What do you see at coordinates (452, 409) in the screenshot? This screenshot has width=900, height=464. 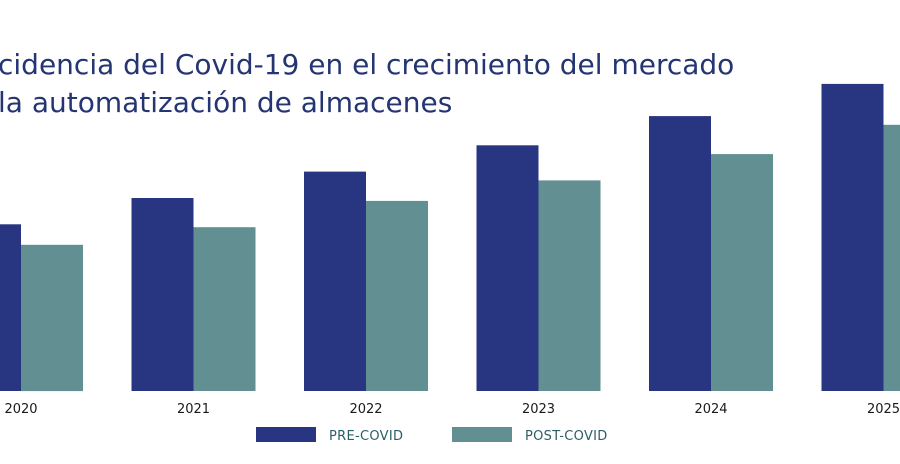 I see `x-axis-tick-labels: 2020 2021 2022 2023 2024 2025` at bounding box center [452, 409].